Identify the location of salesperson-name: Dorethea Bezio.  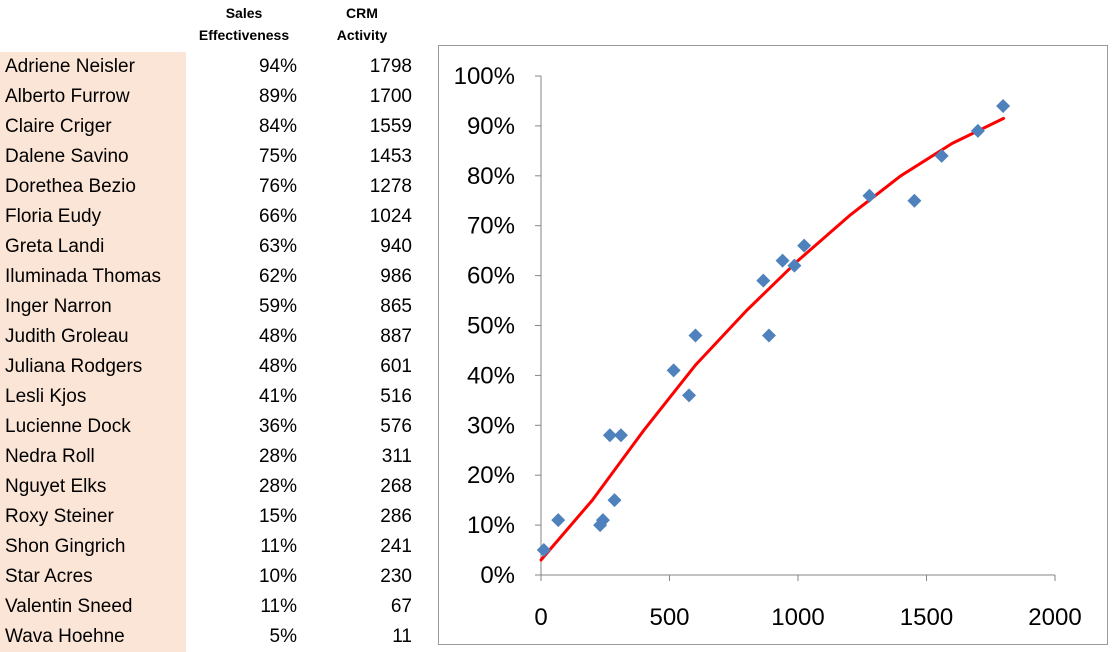
(93, 187).